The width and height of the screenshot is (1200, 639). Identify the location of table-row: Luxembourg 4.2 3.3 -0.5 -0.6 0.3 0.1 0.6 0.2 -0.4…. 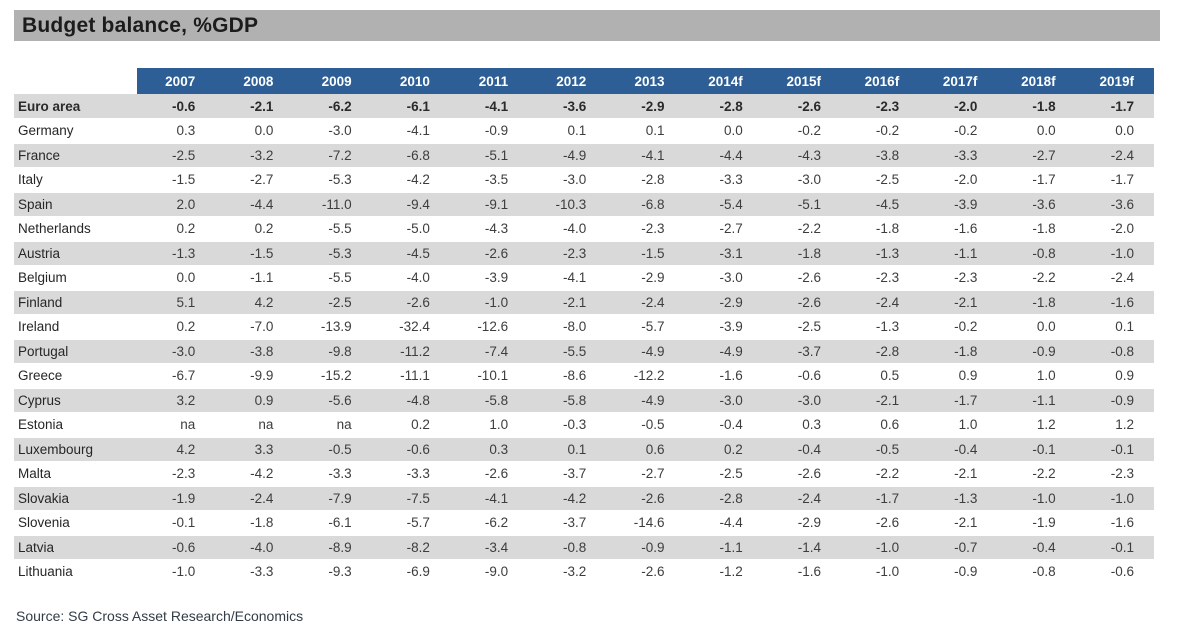
(584, 449).